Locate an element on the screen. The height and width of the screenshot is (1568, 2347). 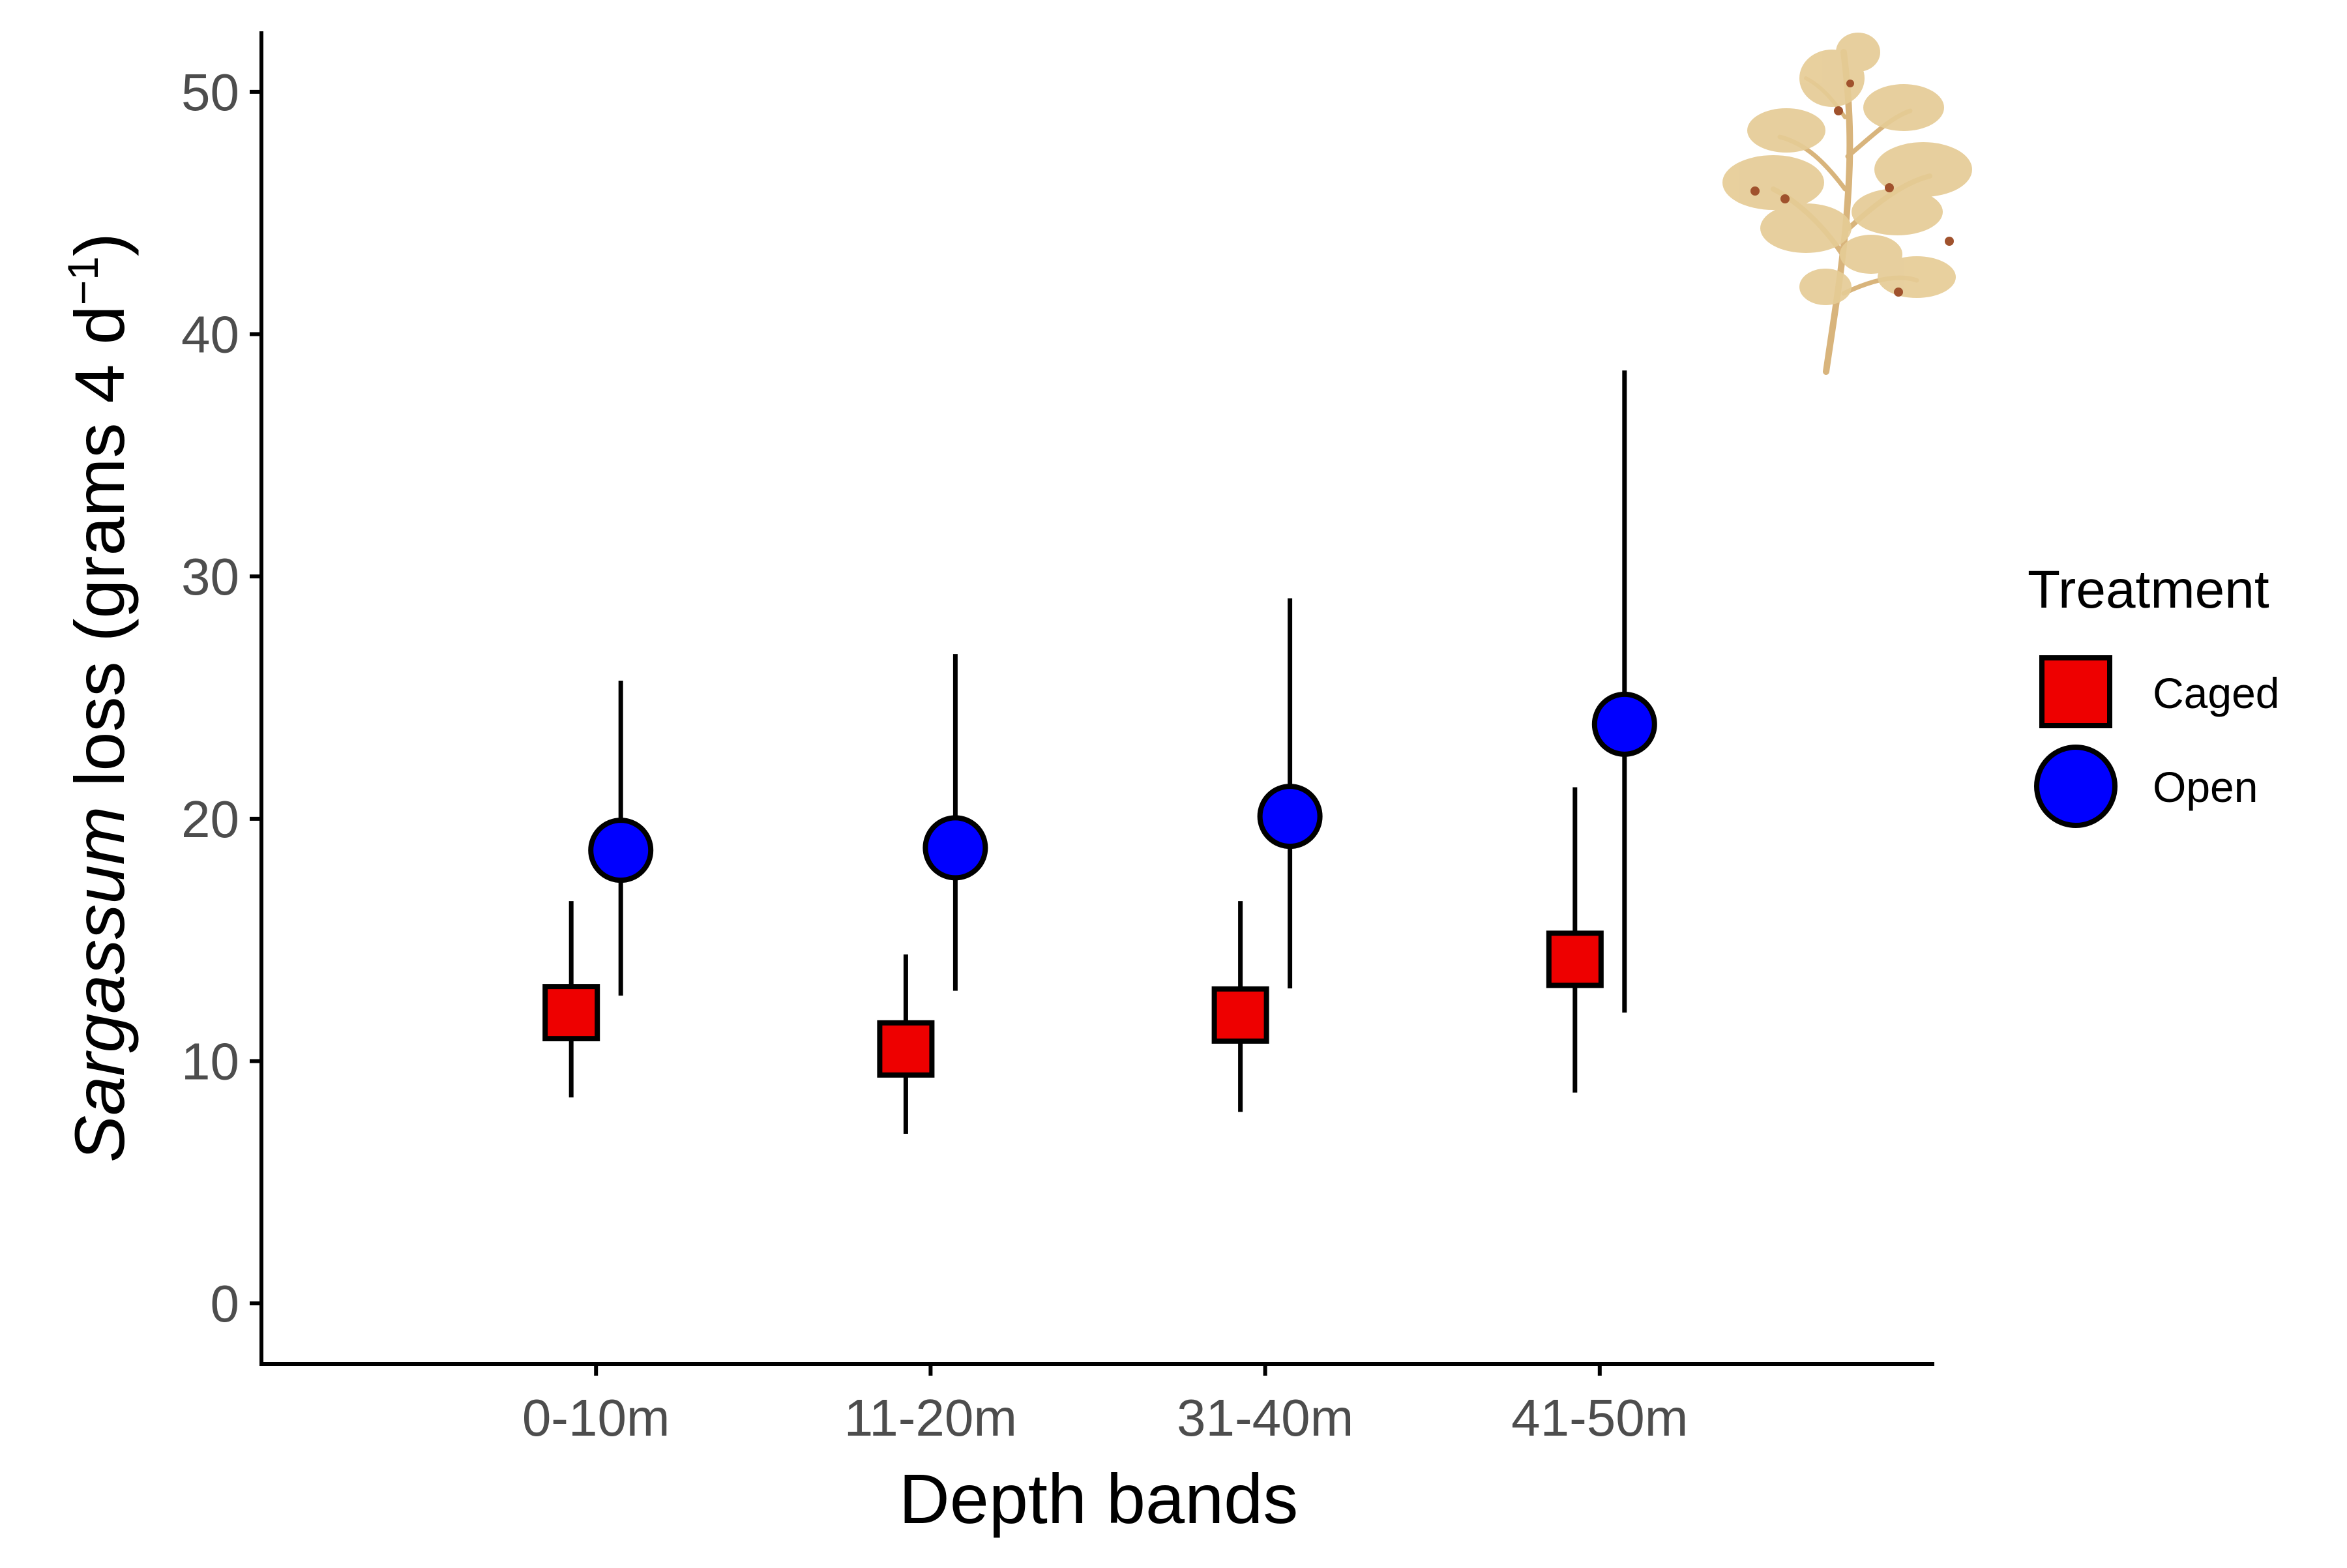
legend-title: Treatment is located at coordinates (2148, 590).